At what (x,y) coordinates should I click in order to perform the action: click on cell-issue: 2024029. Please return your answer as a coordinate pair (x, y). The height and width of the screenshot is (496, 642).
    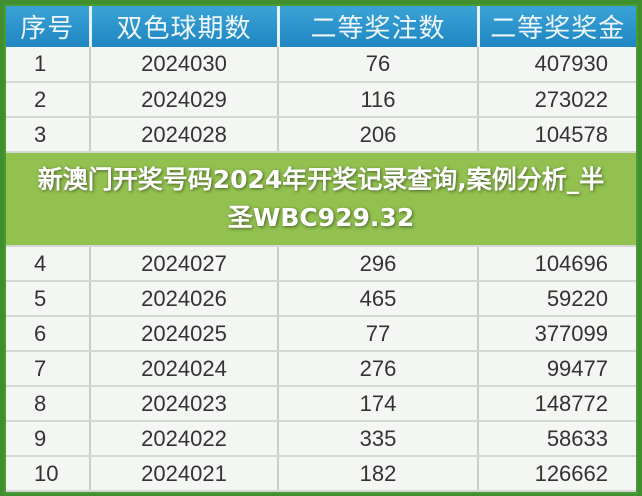
    Looking at the image, I should click on (184, 100).